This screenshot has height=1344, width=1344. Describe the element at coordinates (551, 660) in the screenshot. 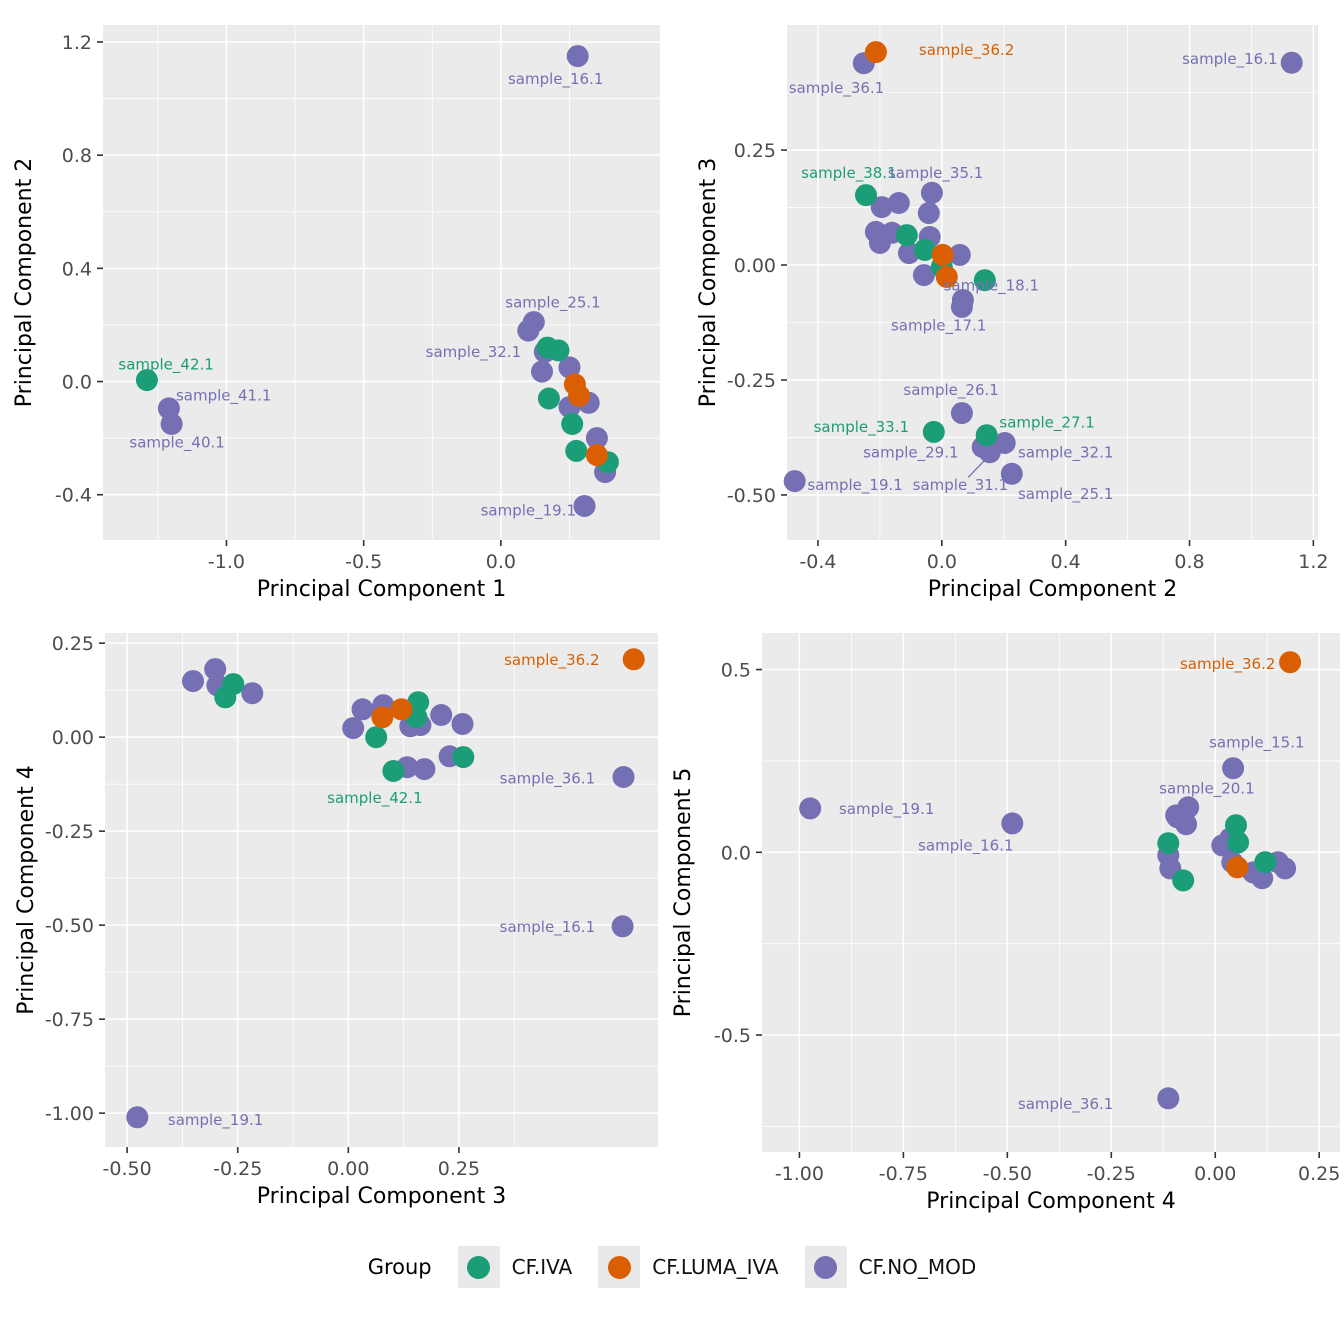

I see `sample-label: sample_36.2` at that location.